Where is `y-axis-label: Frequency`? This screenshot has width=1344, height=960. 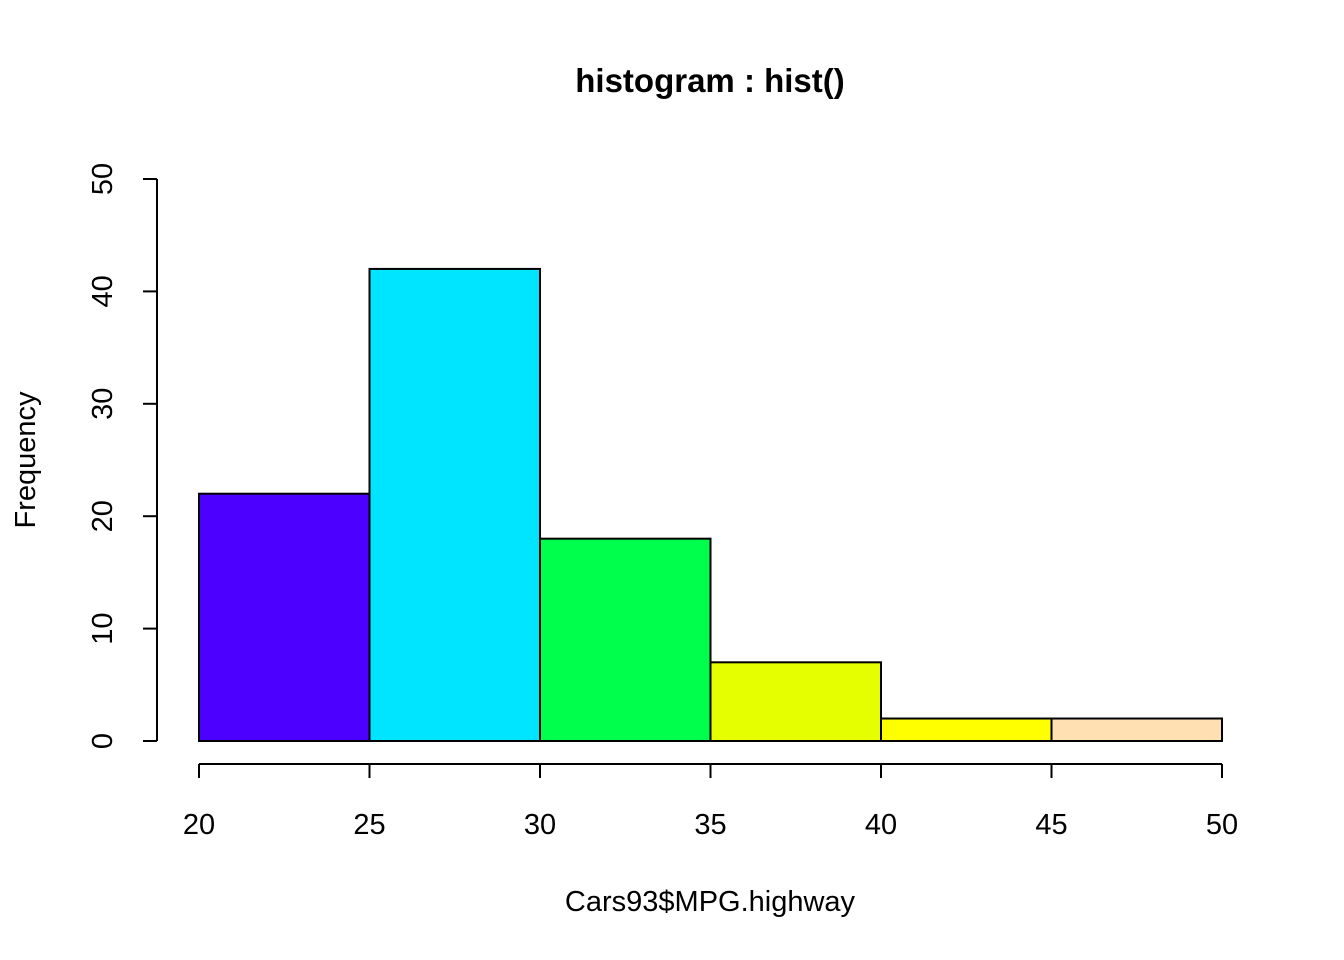
y-axis-label: Frequency is located at coordinates (26, 460).